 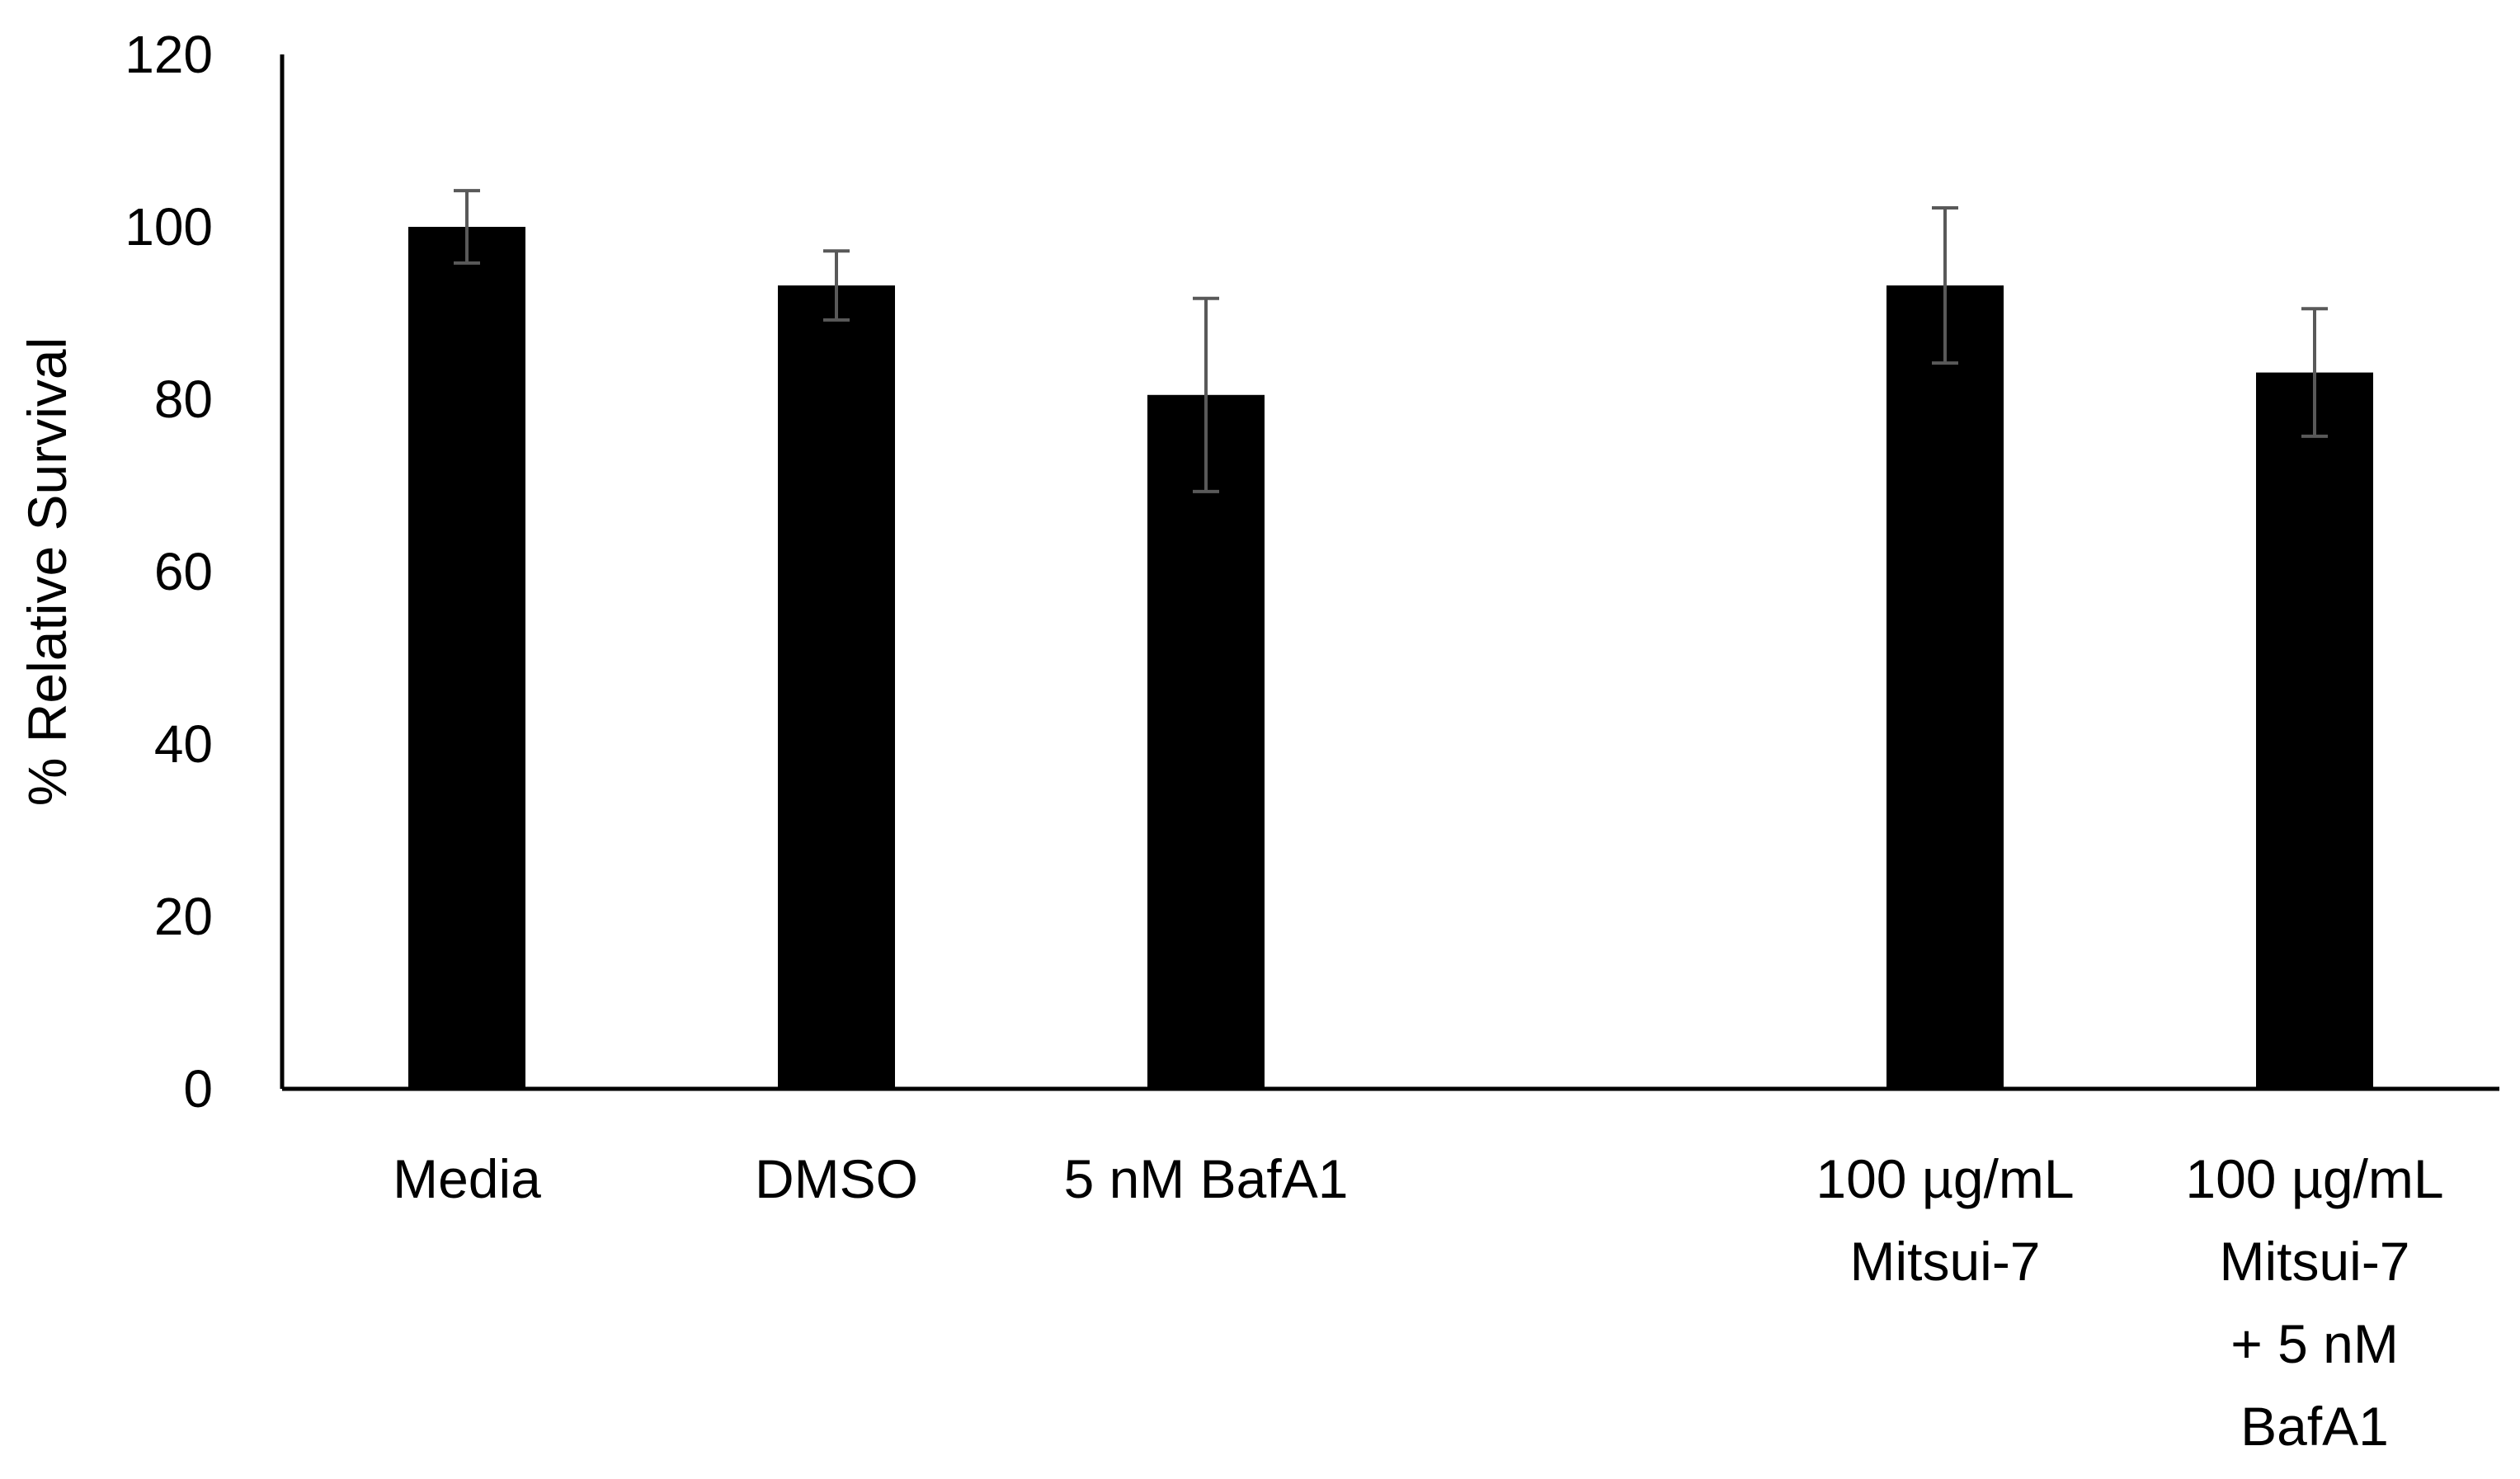 I want to click on y-tick-label: 120, so click(x=169, y=55).